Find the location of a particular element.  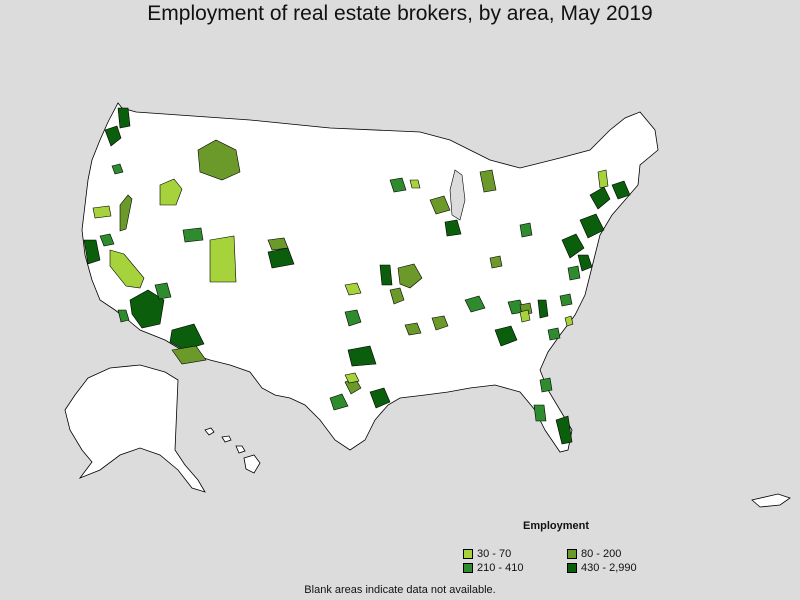

hawaii-land is located at coordinates (232, 450).